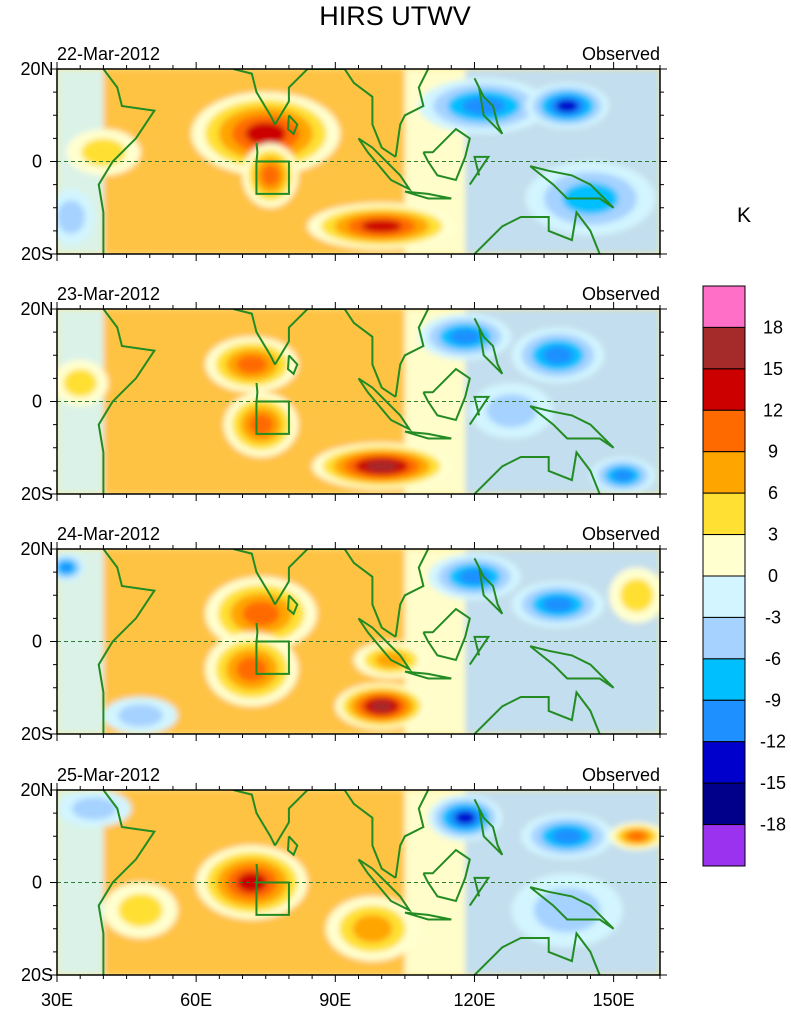  I want to click on colorbar-level-label: -18, so click(773, 825).